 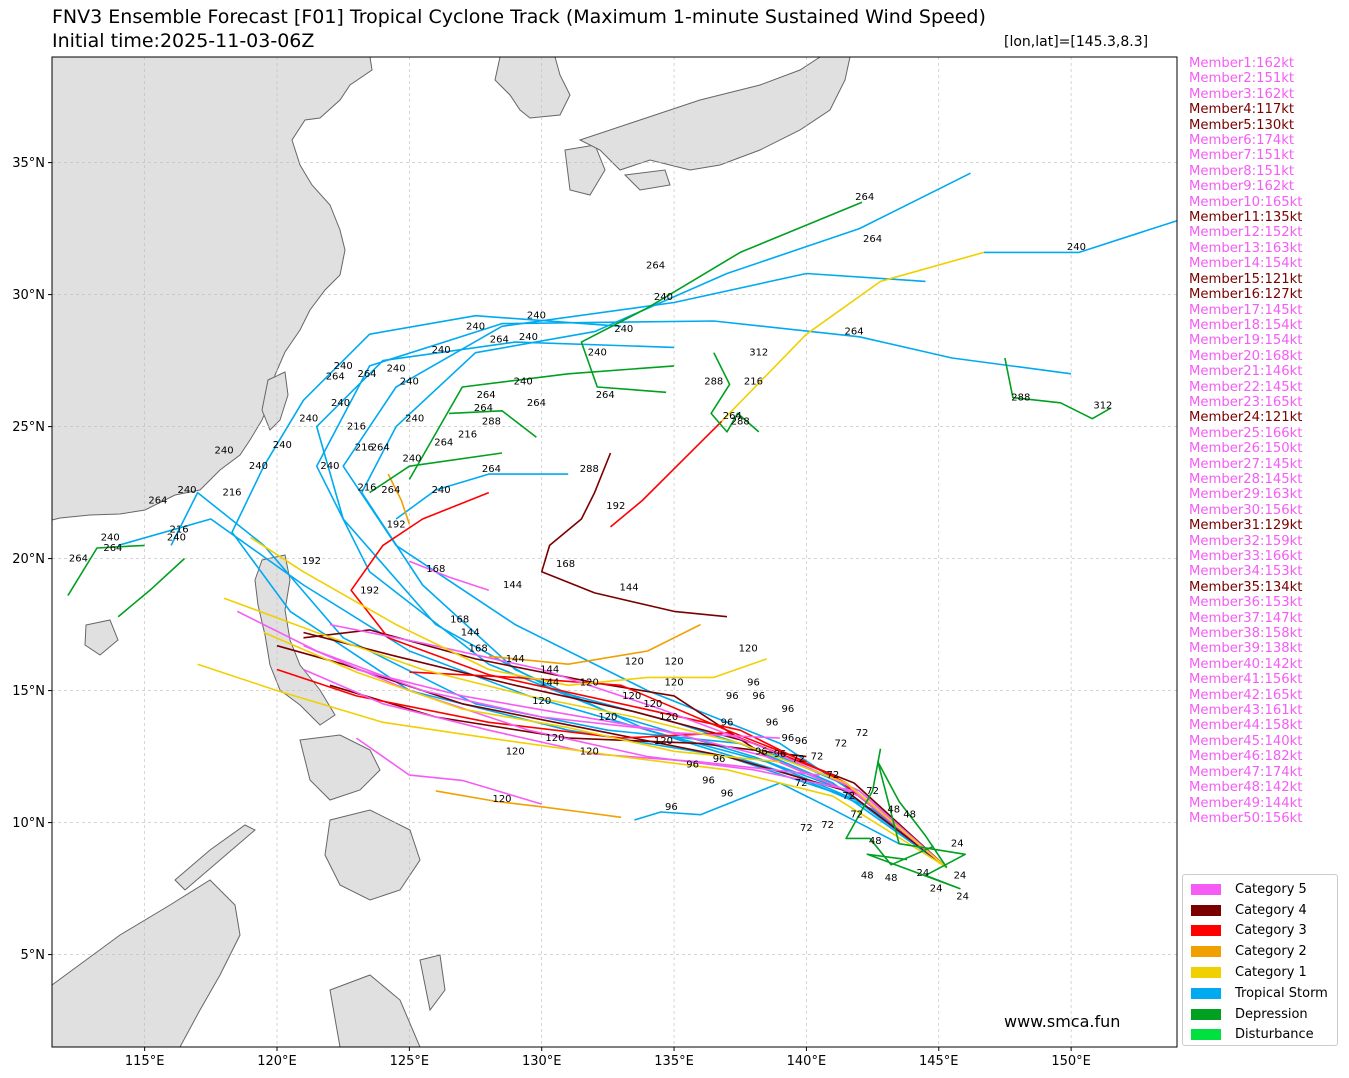 What do you see at coordinates (1242, 156) in the screenshot?
I see `member-entry: Member7:151kt` at bounding box center [1242, 156].